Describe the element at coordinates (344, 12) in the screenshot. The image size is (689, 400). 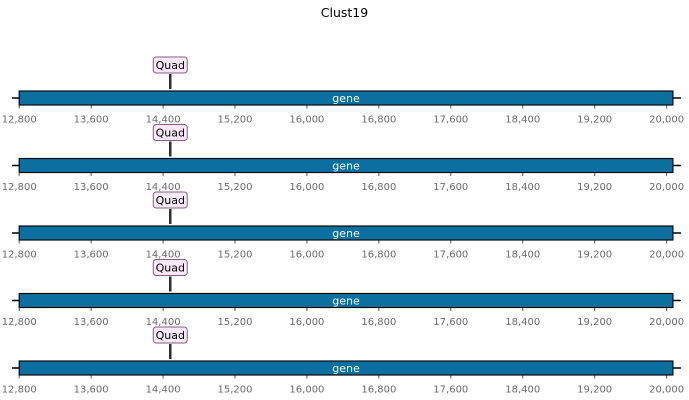
I see `figure-title: Clust19` at that location.